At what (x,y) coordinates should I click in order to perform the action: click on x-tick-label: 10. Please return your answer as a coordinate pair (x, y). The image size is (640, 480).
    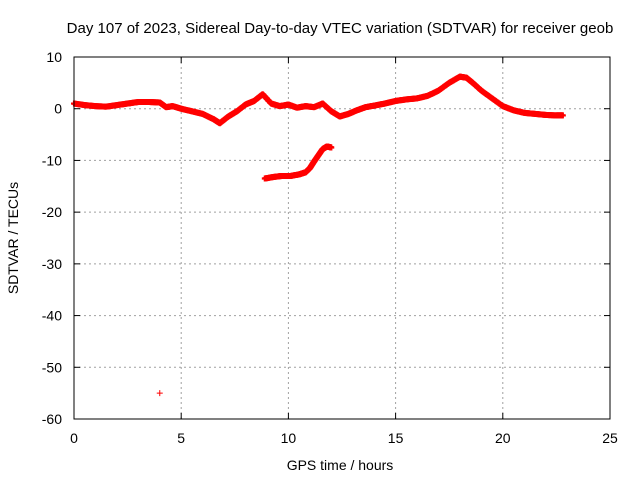
    Looking at the image, I should click on (289, 438).